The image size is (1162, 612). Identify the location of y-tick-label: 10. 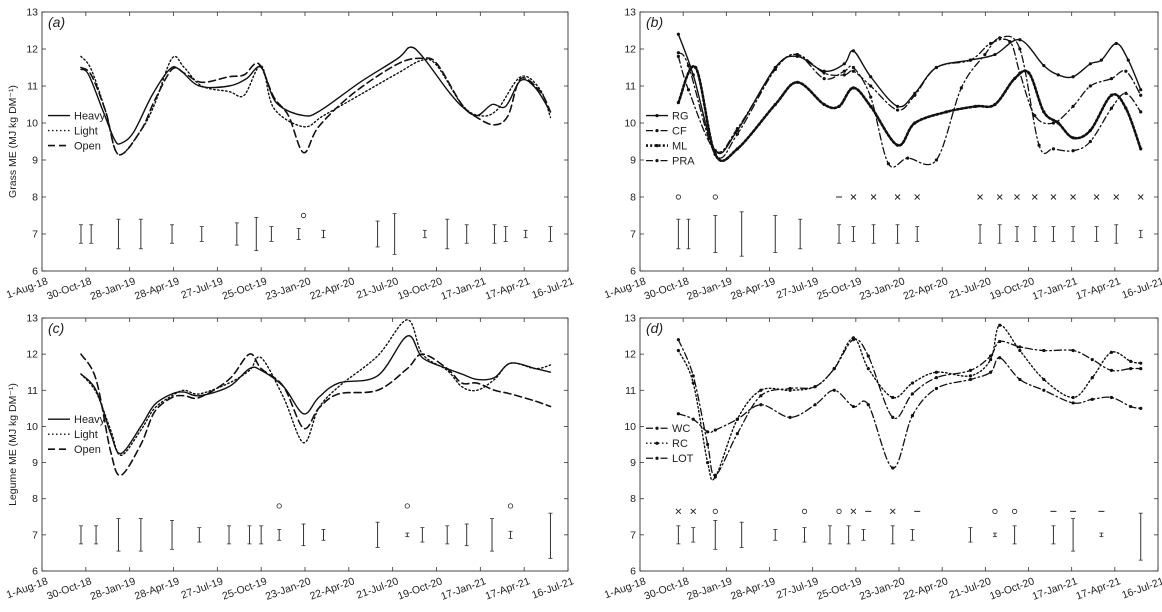
(630, 427).